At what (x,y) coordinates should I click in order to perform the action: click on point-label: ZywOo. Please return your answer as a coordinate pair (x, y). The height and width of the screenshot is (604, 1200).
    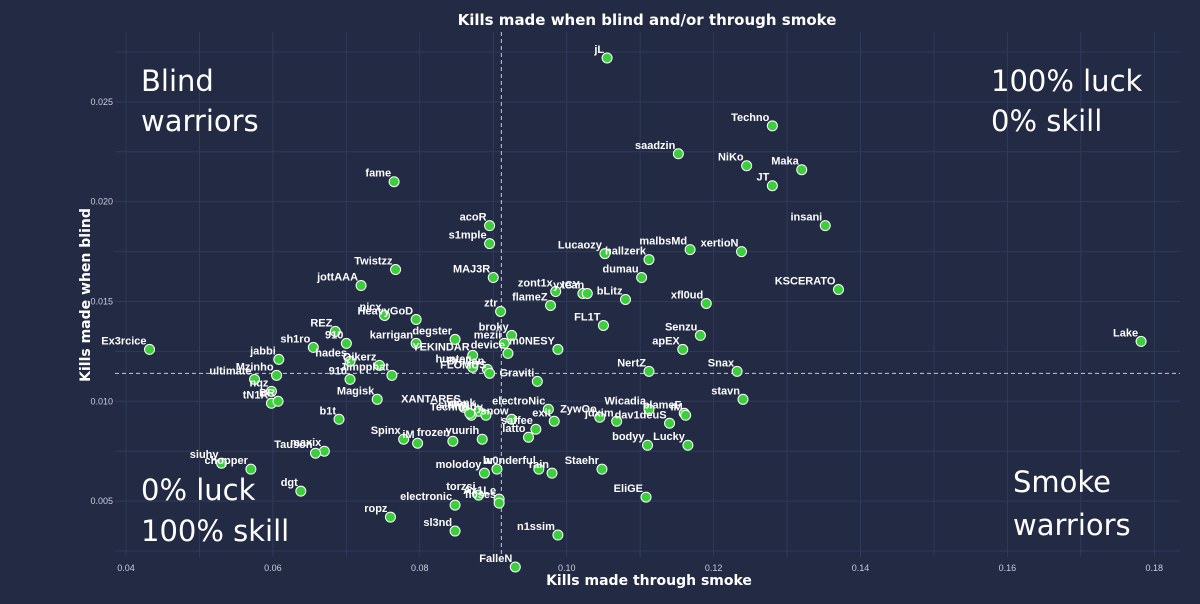
    Looking at the image, I should click on (578, 409).